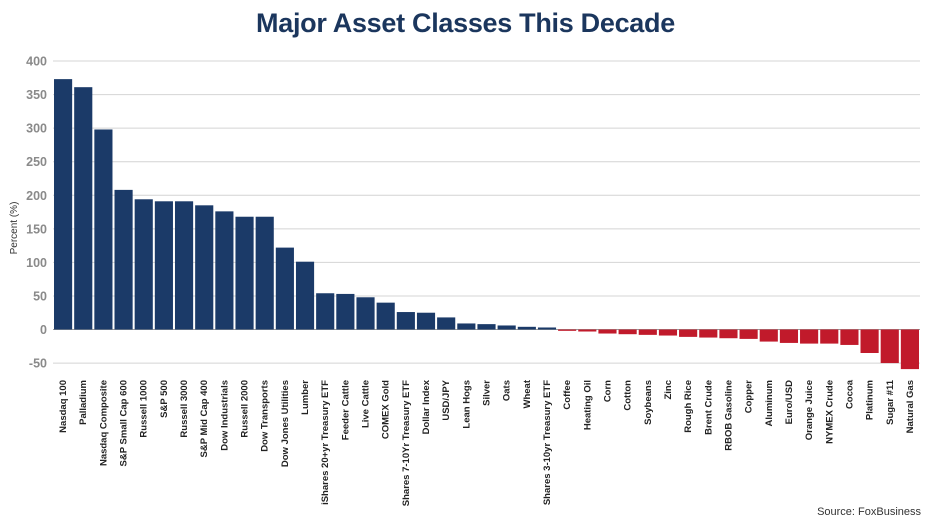 This screenshot has width=931, height=523. I want to click on y-tick-label: 150, so click(36, 229).